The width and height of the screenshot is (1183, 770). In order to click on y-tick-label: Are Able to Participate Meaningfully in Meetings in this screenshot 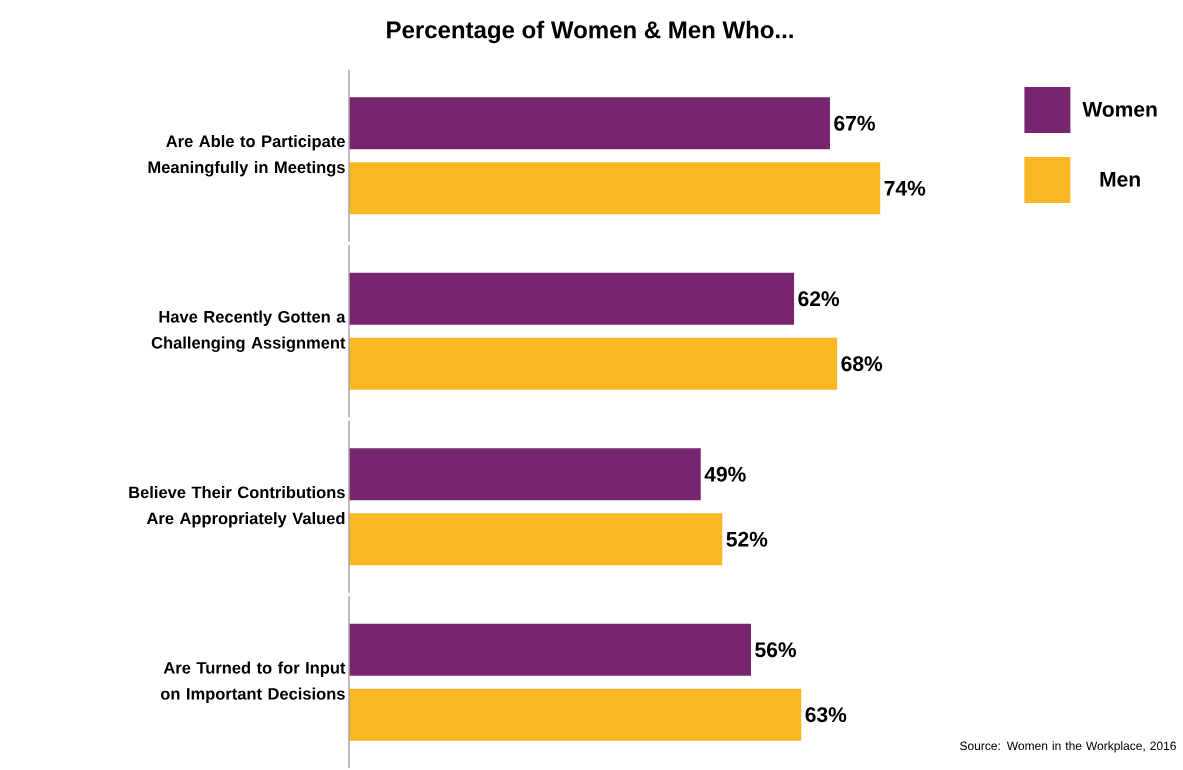, I will do `click(246, 156)`.